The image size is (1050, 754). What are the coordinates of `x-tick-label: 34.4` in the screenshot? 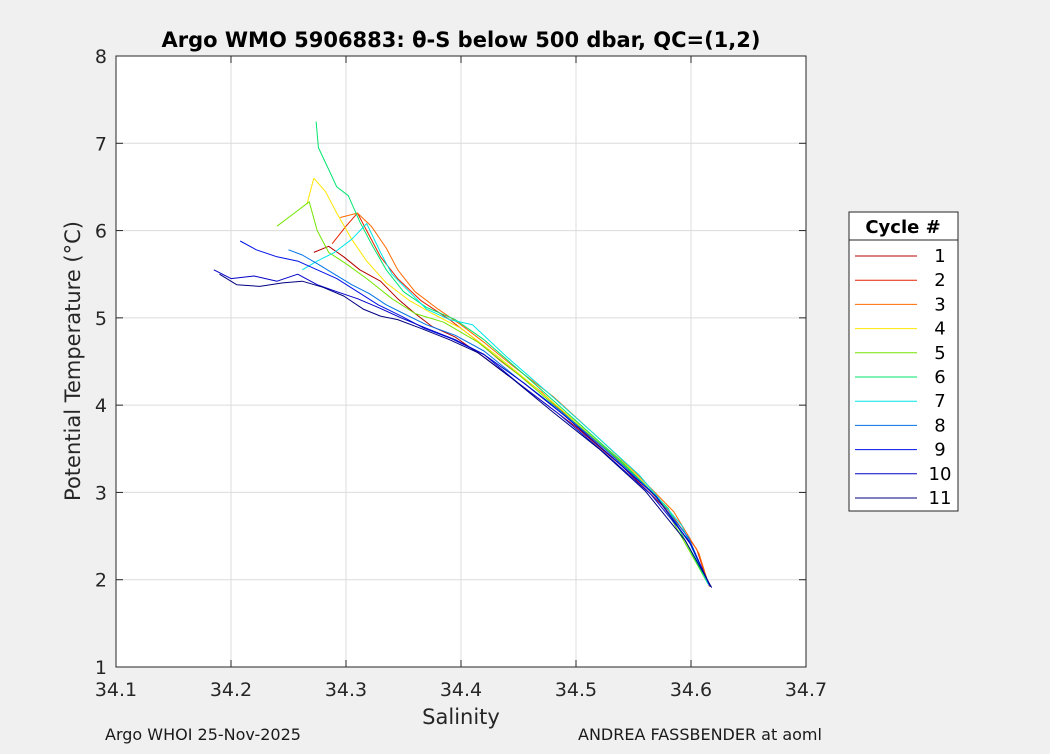 It's located at (461, 690).